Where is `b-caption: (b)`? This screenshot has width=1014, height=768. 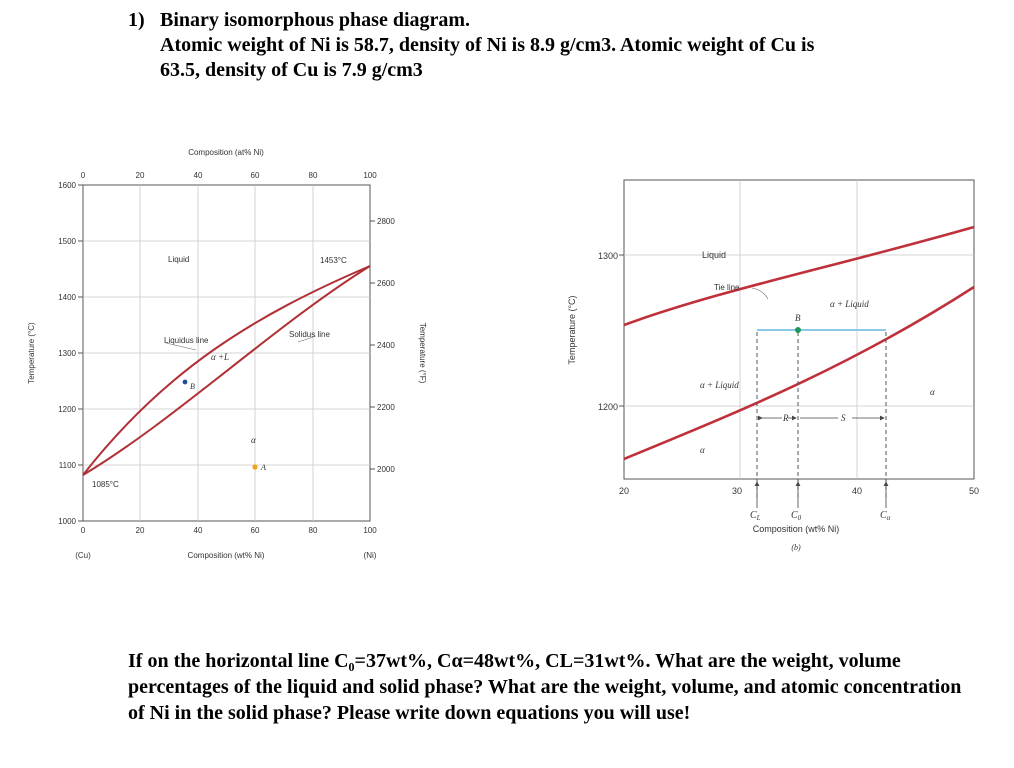
b-caption: (b) is located at coordinates (796, 547).